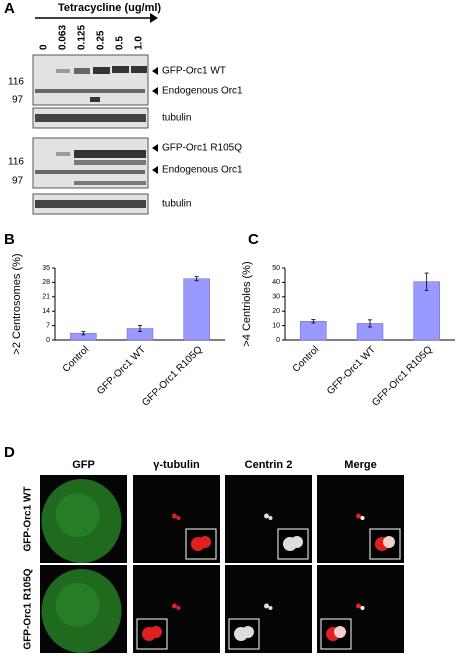 This screenshot has height=659, width=474. What do you see at coordinates (253, 239) in the screenshot?
I see `panel-label: C` at bounding box center [253, 239].